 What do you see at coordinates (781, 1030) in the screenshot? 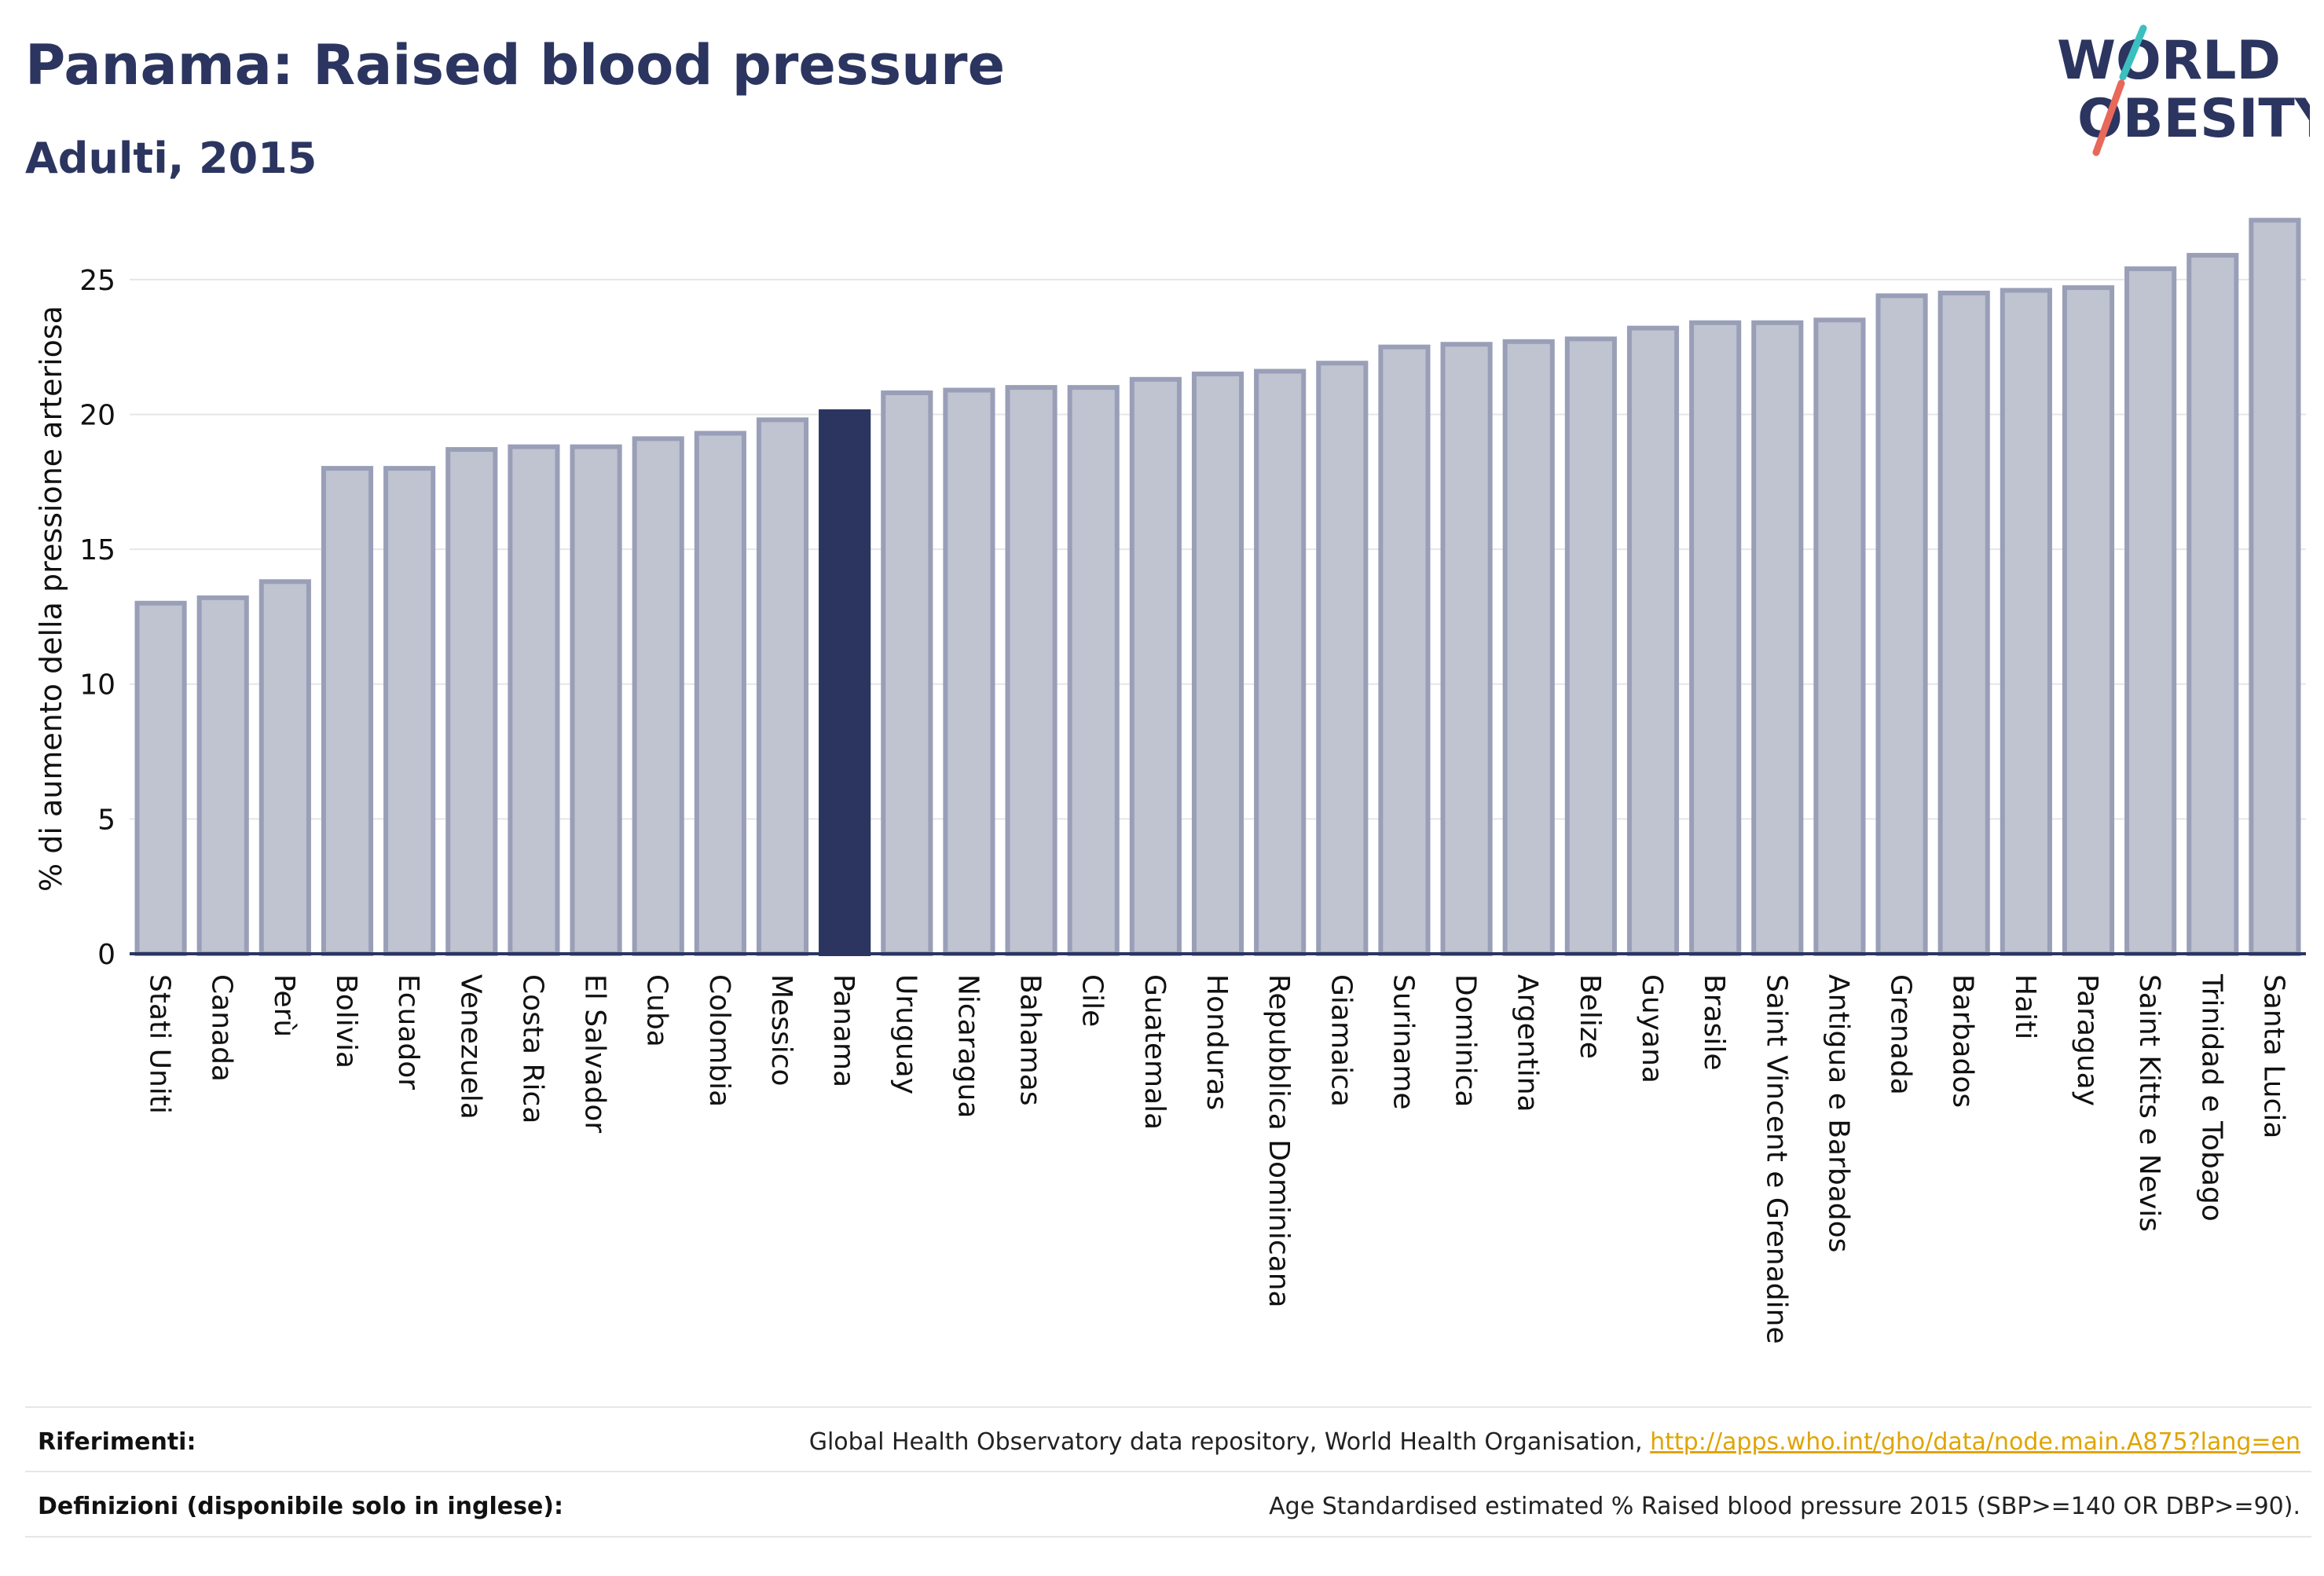
I see `x-tick-label: Messico` at bounding box center [781, 1030].